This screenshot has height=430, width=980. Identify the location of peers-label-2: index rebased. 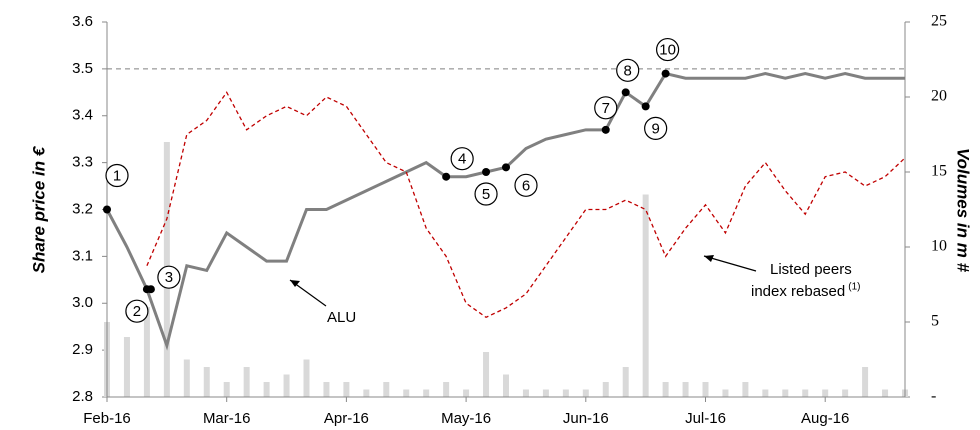
(798, 291).